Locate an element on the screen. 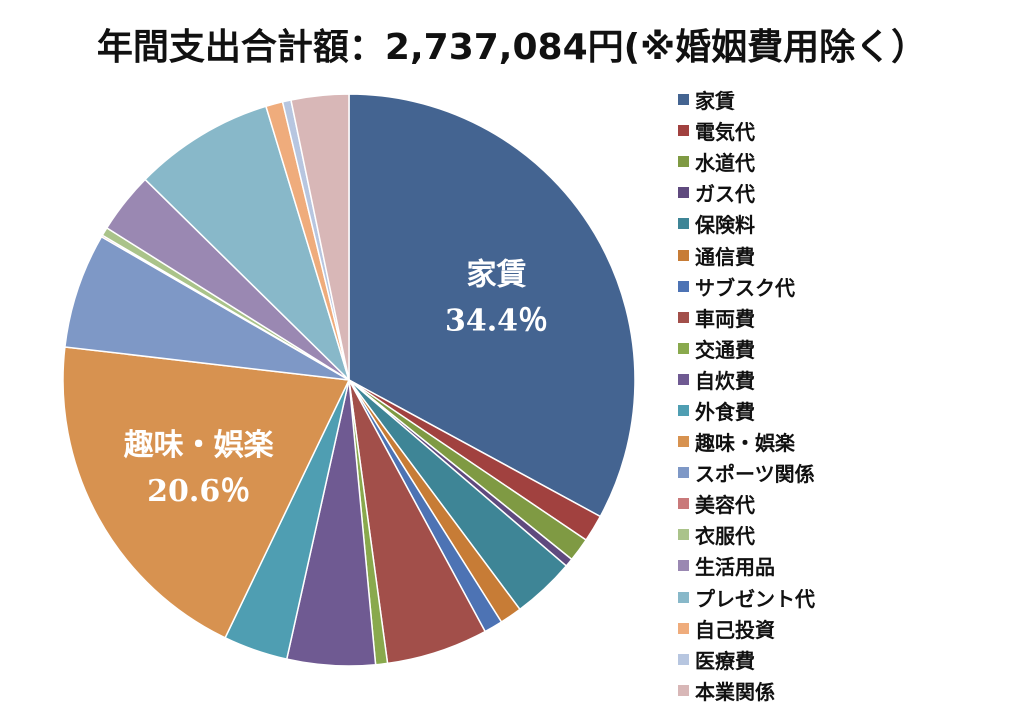 This screenshot has height=706, width=1024. legend-item: プレゼント代 is located at coordinates (746, 597).